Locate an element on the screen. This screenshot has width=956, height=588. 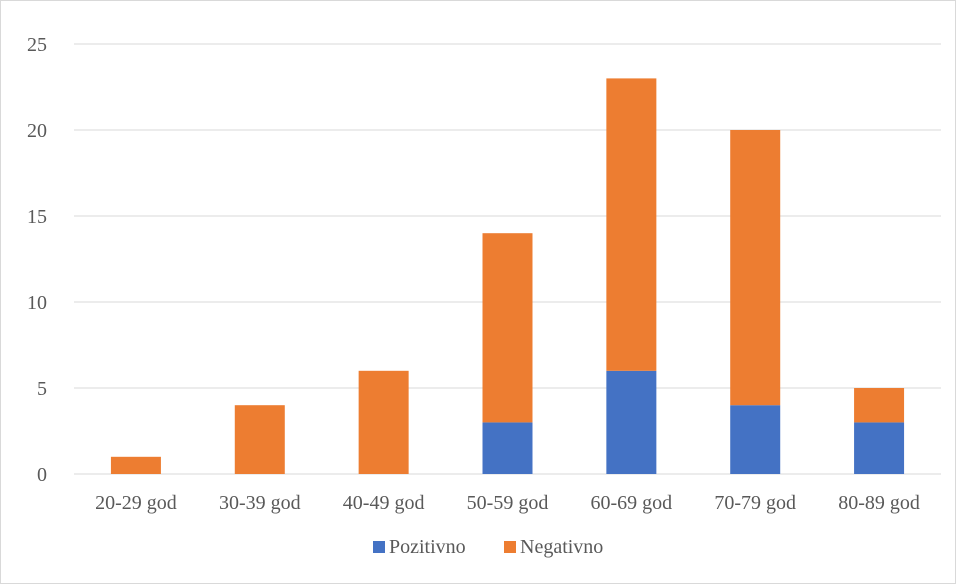
legend-swatch-negativno is located at coordinates (510, 547).